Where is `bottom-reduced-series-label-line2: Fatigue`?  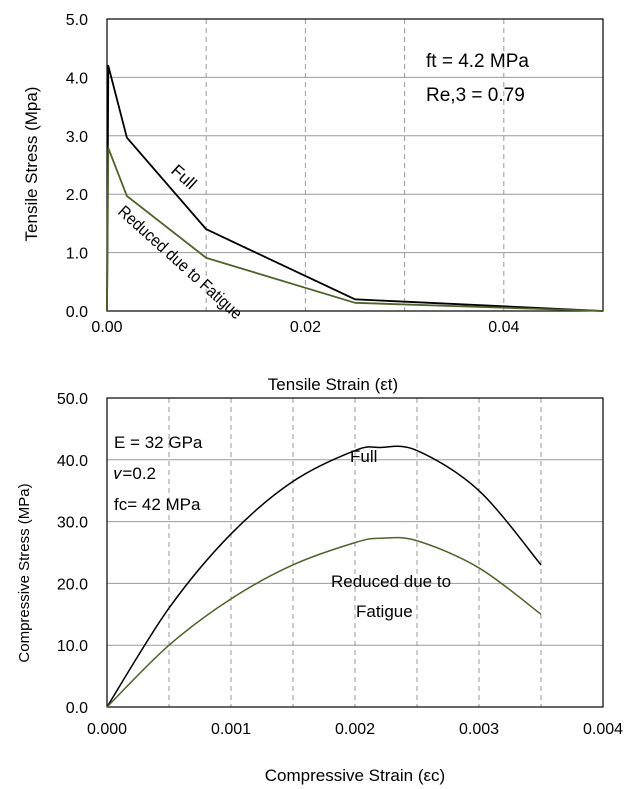 bottom-reduced-series-label-line2: Fatigue is located at coordinates (384, 611).